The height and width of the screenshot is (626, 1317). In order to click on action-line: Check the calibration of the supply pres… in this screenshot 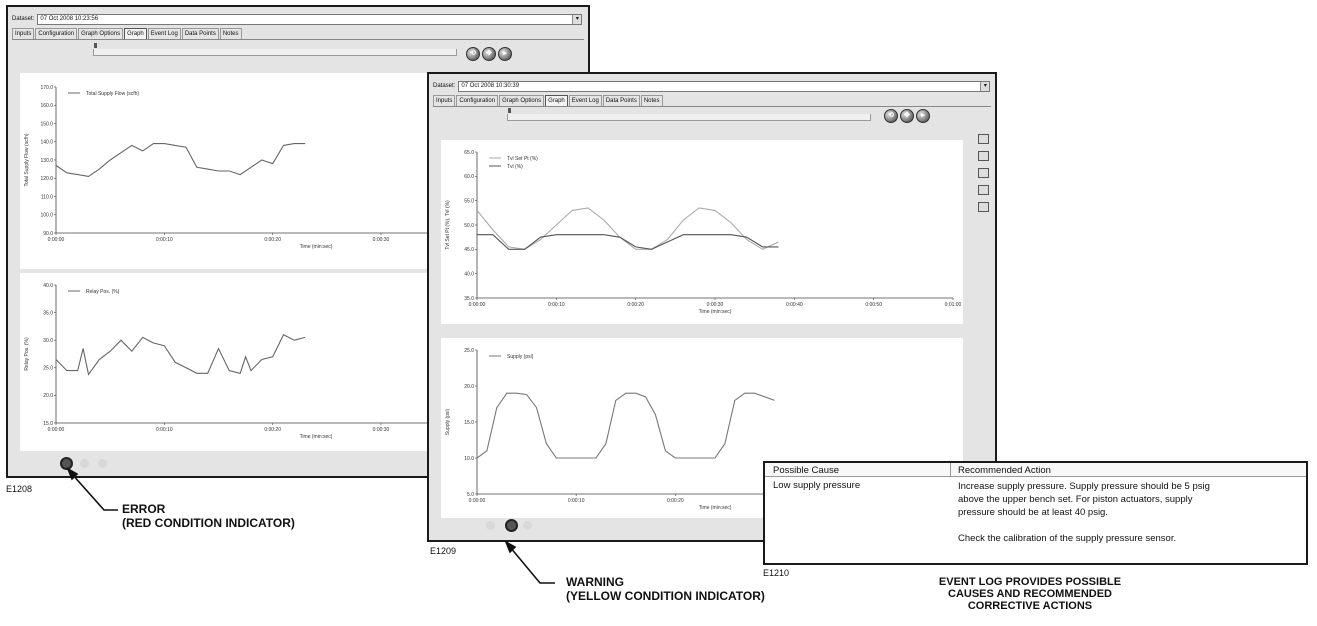, I will do `click(1067, 538)`.